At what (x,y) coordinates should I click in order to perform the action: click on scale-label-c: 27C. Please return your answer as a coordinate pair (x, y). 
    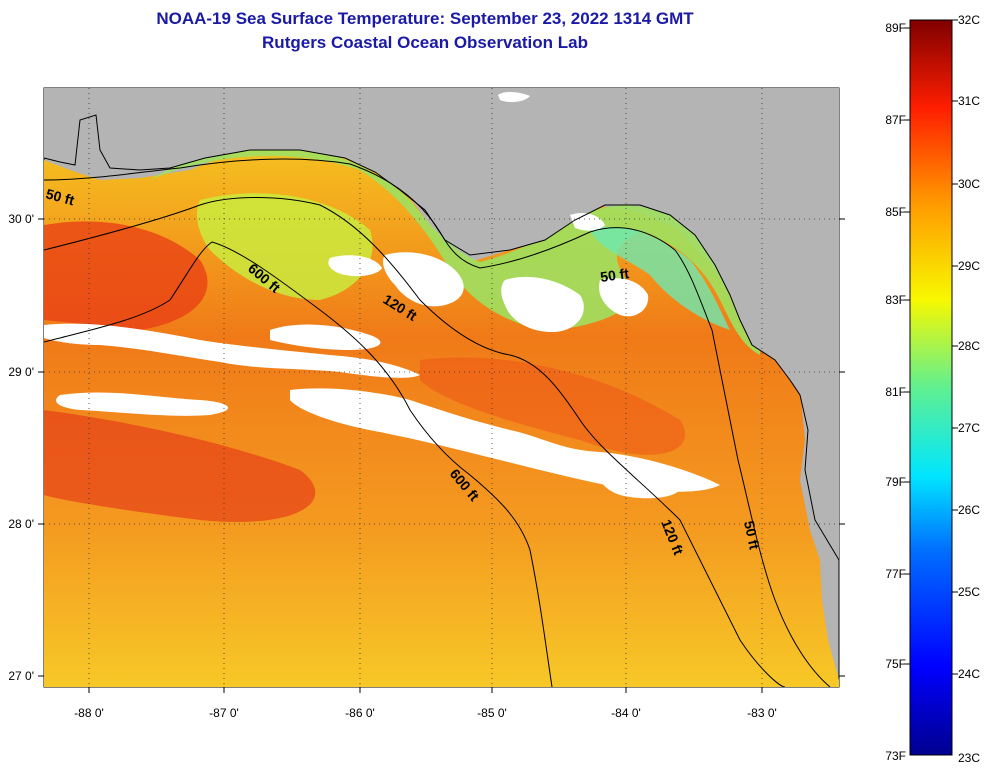
    Looking at the image, I should click on (969, 428).